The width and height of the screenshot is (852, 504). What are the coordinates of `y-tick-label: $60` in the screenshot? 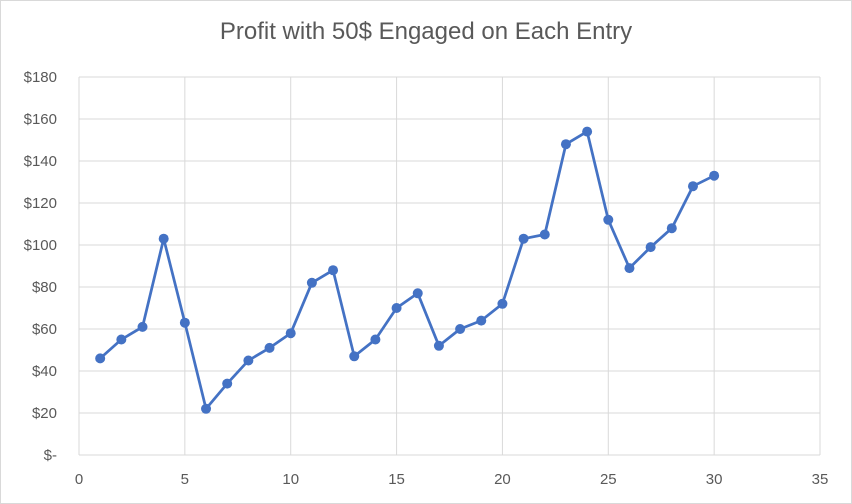 It's located at (44, 329).